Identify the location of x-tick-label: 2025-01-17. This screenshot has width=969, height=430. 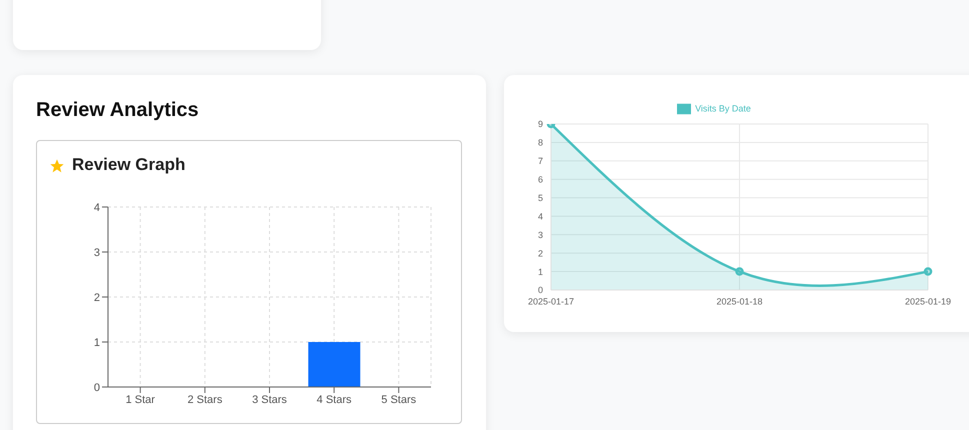
(551, 301).